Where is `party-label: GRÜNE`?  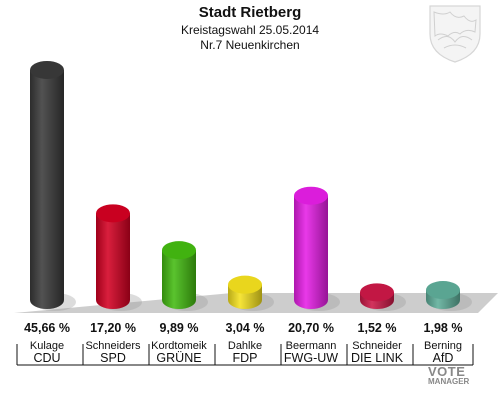 party-label: GRÜNE is located at coordinates (178, 358).